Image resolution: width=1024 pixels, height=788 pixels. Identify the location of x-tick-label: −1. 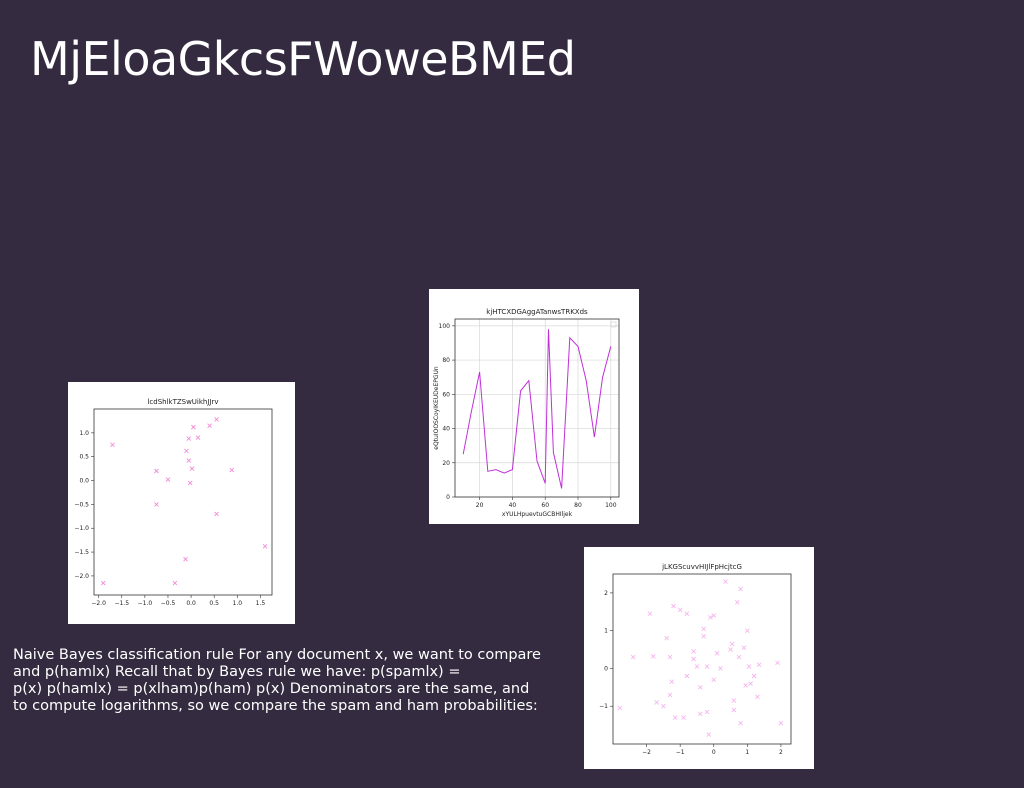
(680, 752).